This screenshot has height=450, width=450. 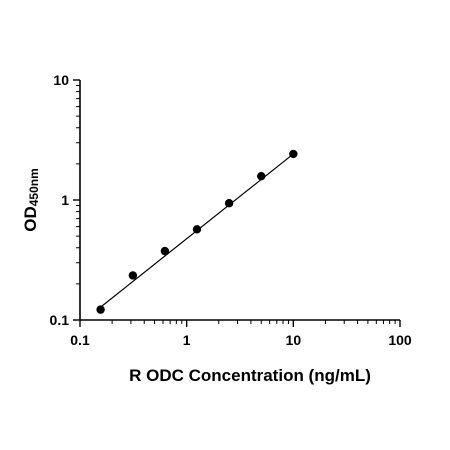 What do you see at coordinates (187, 340) in the screenshot?
I see `x-tick-label: 1` at bounding box center [187, 340].